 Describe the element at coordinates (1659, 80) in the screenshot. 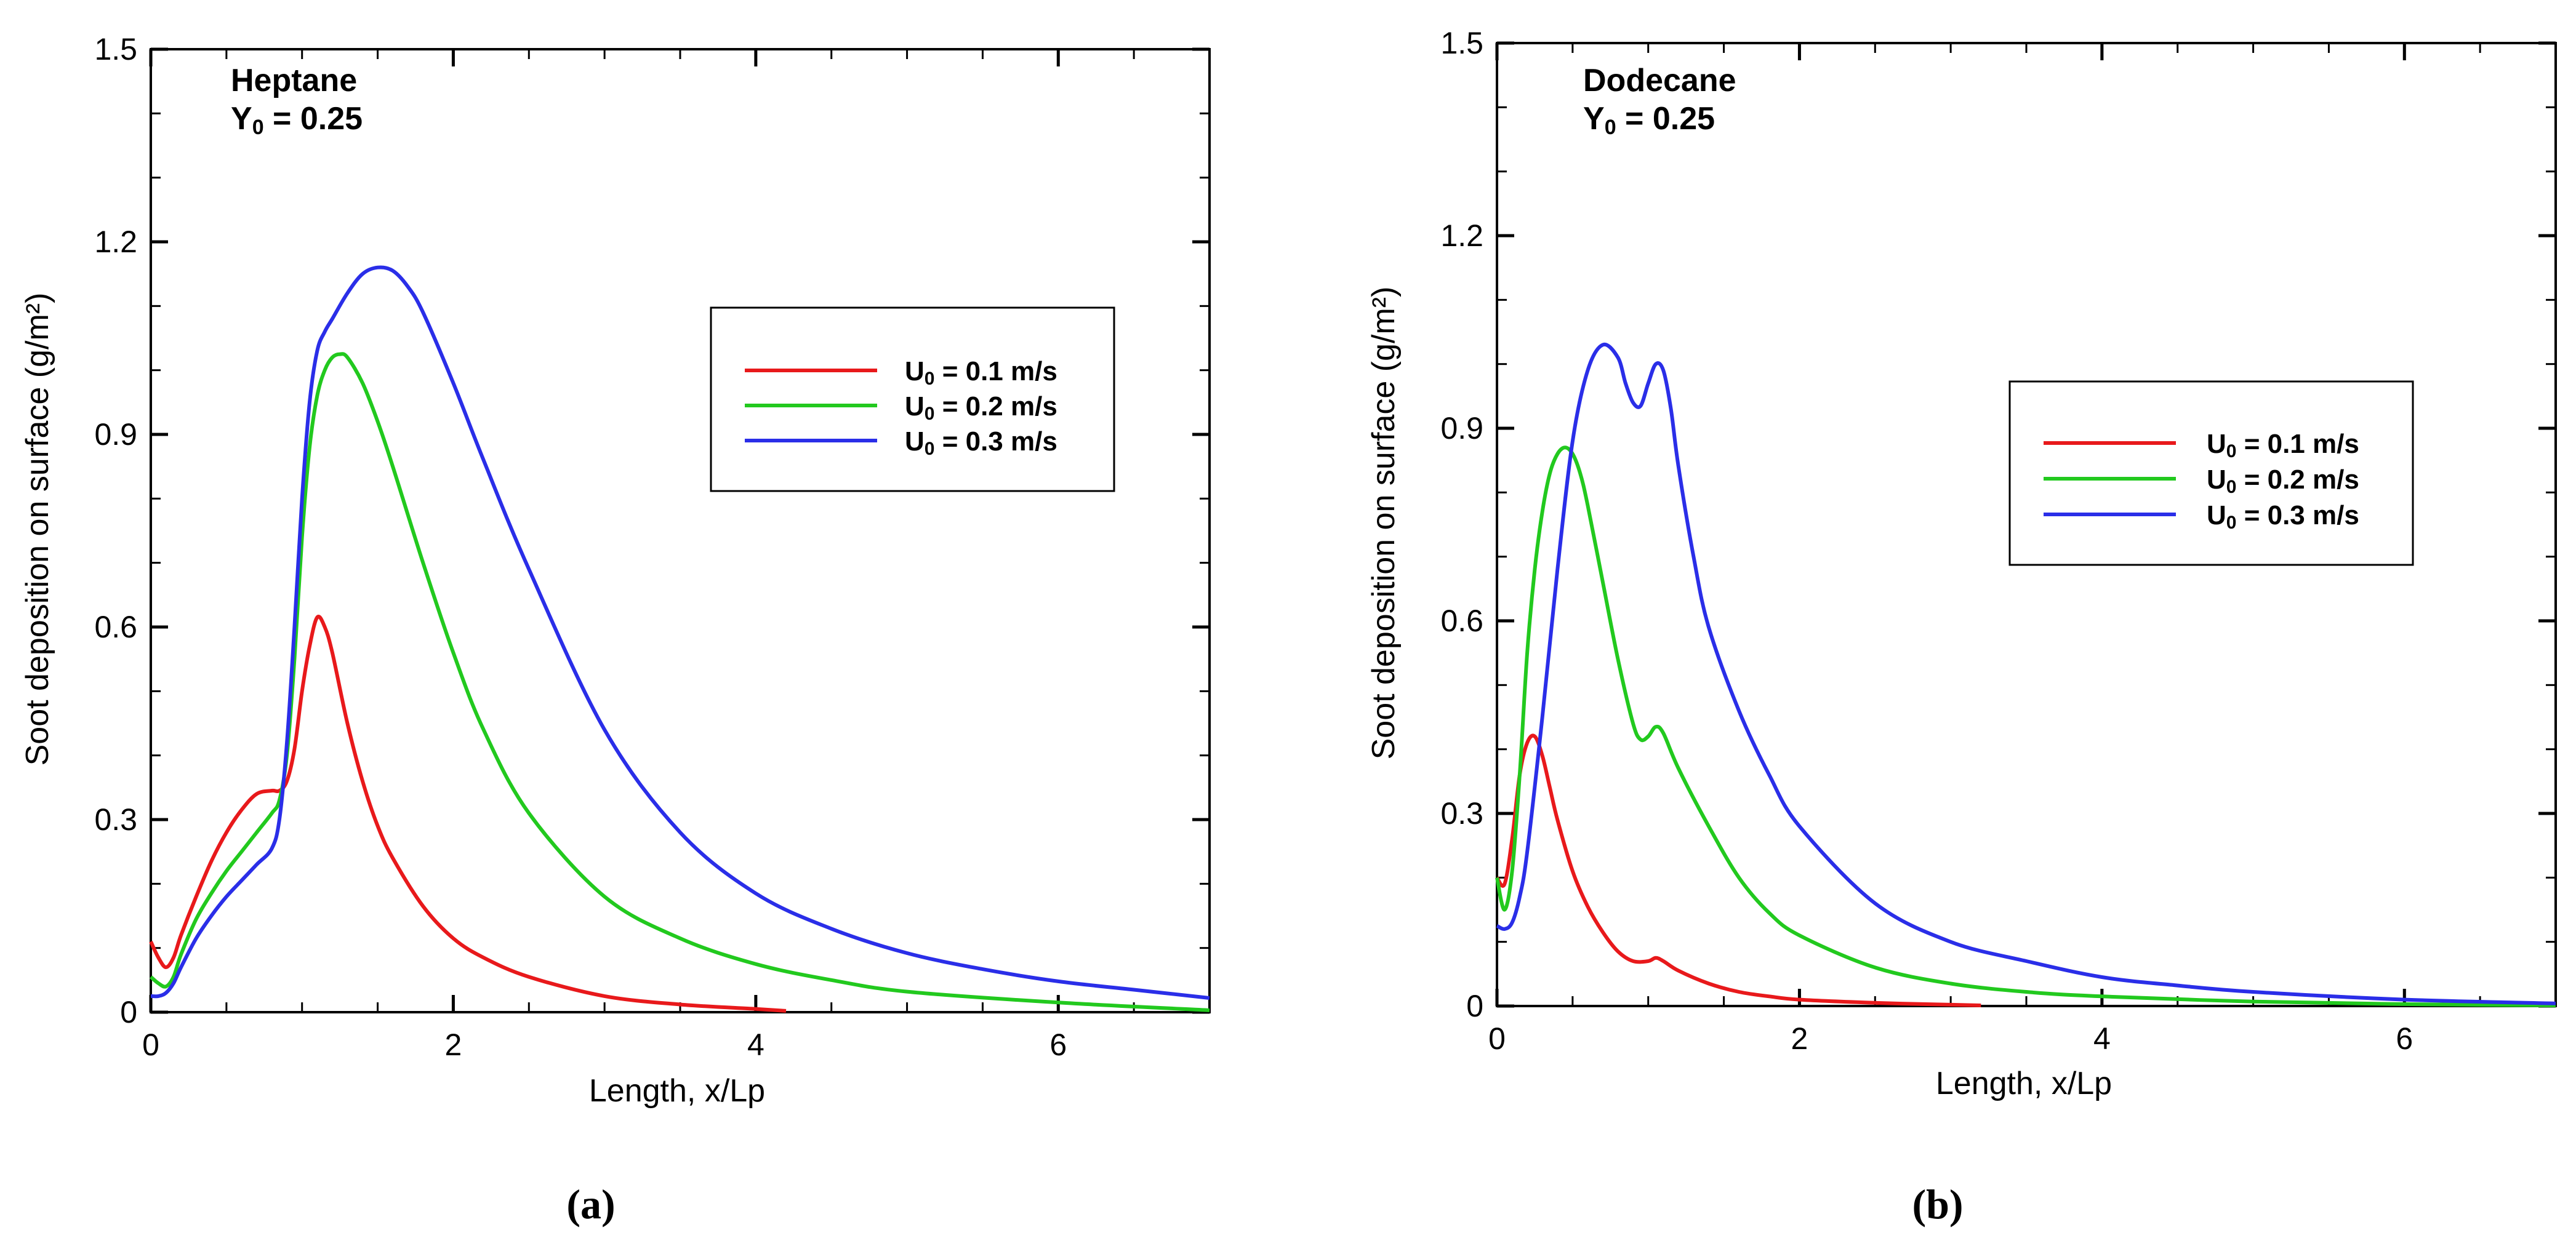

I see `panel-b-annotation-title: Dodecane` at that location.